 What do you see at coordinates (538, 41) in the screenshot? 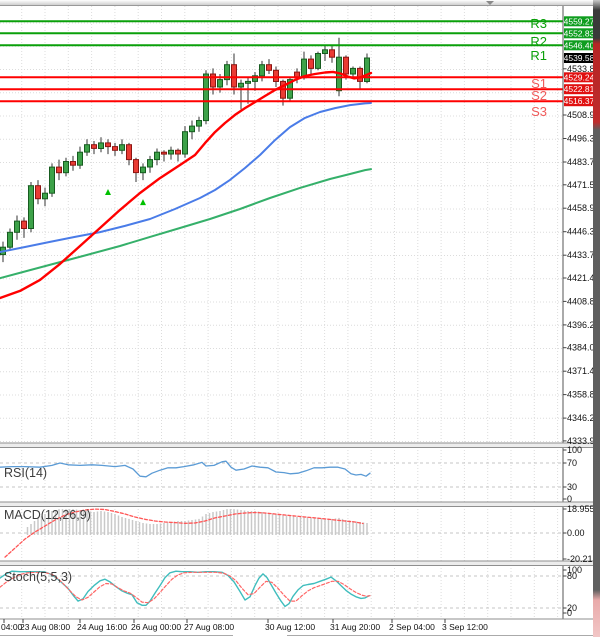
I see `pivot-label-r2: R2` at bounding box center [538, 41].